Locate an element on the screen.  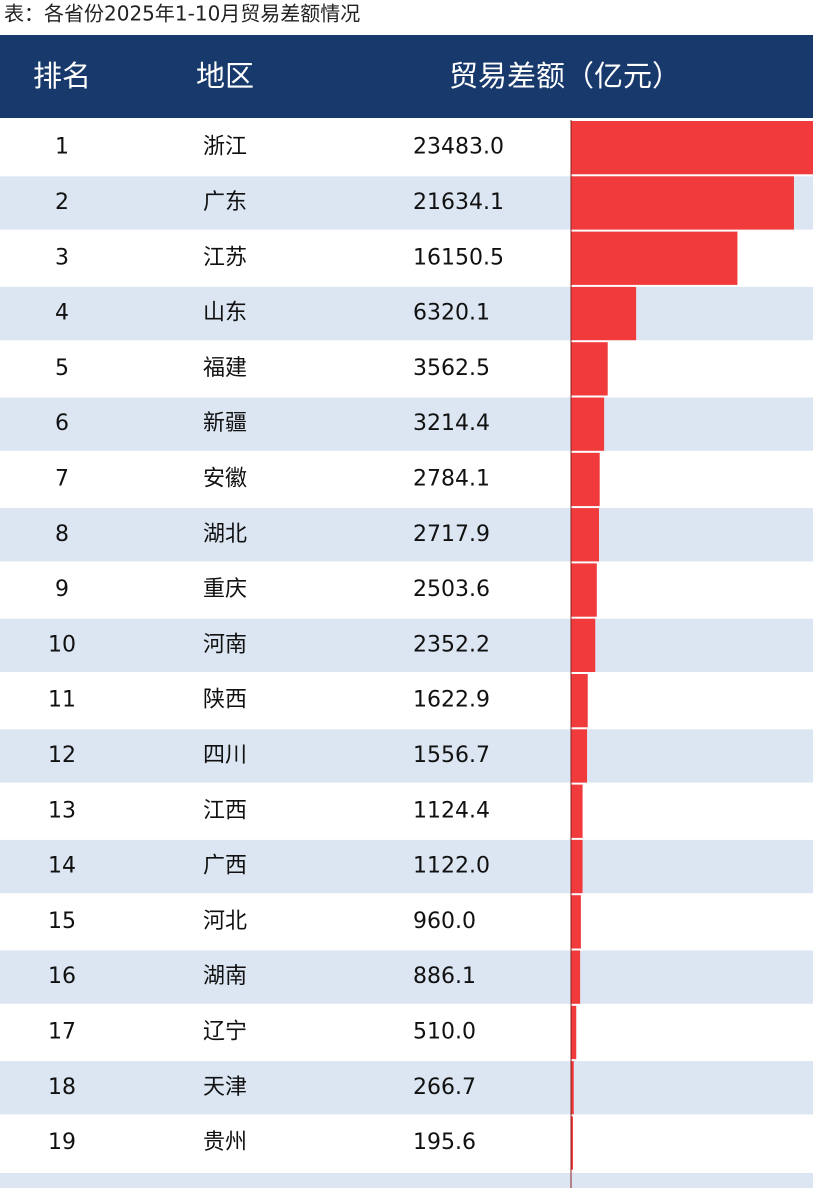
rank: 14 is located at coordinates (62, 866).